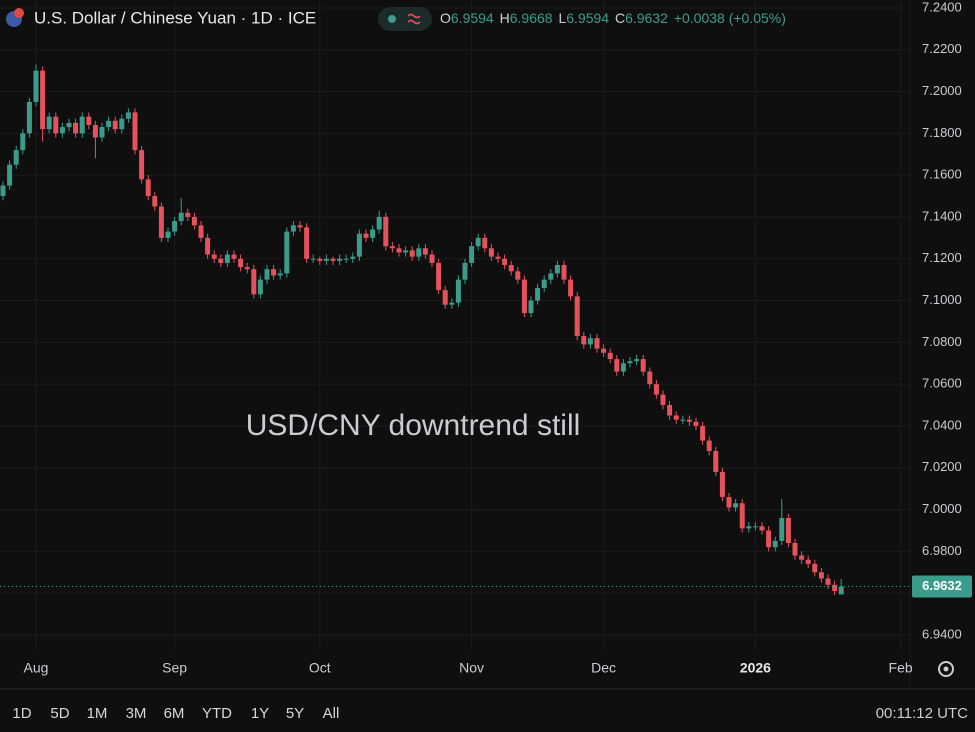 The width and height of the screenshot is (975, 732). Describe the element at coordinates (97, 713) in the screenshot. I see `range-button: 1M` at that location.